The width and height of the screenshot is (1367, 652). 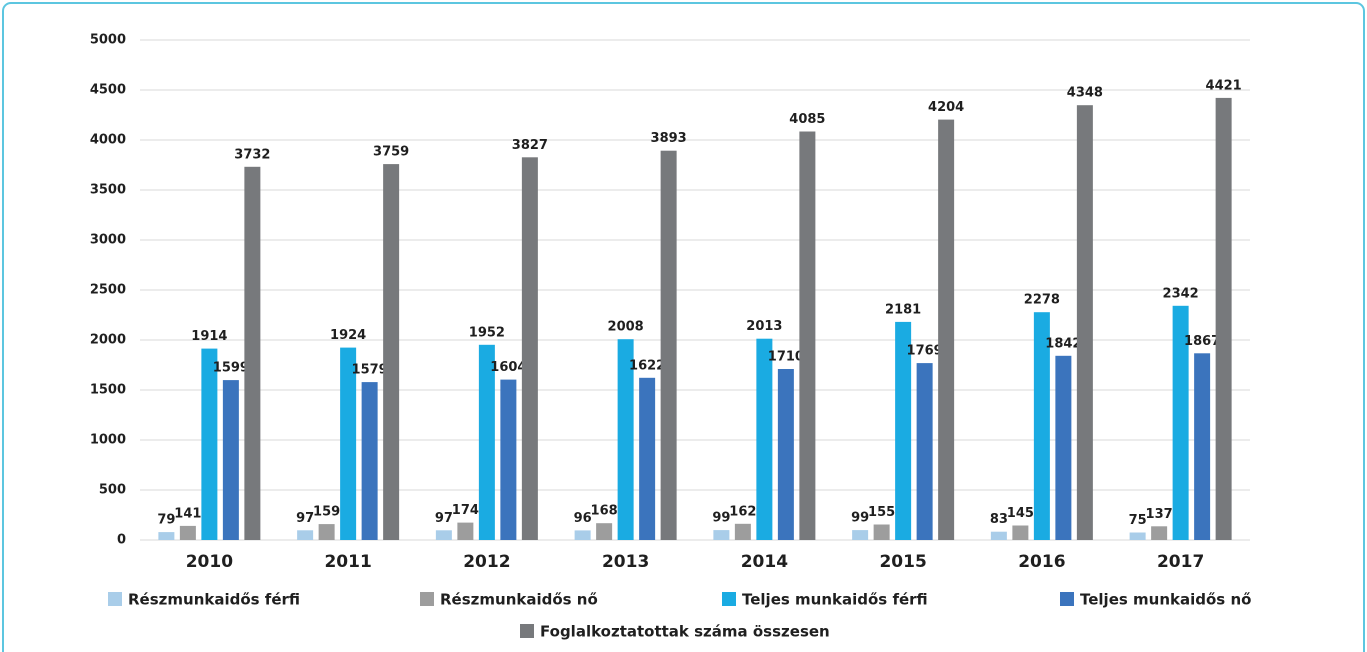 I want to click on value-label: 1842, so click(x=1063, y=343).